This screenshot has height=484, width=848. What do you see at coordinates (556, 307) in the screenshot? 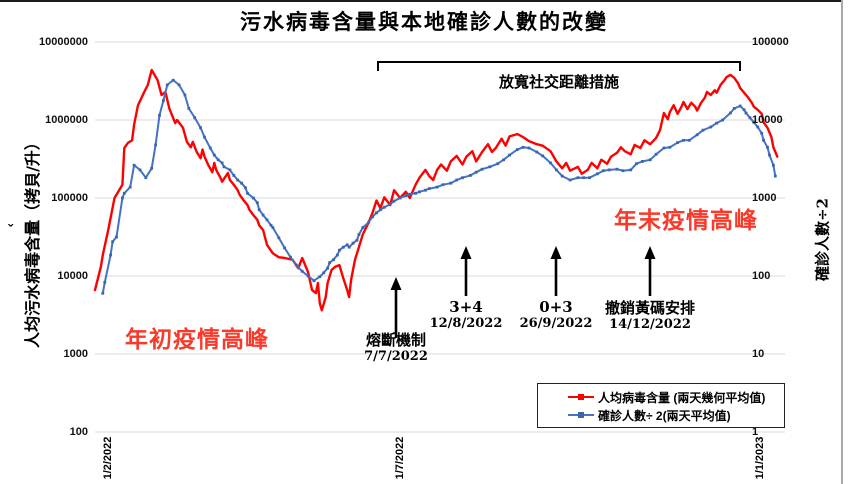
I see `event-label: 0+3` at bounding box center [556, 307].